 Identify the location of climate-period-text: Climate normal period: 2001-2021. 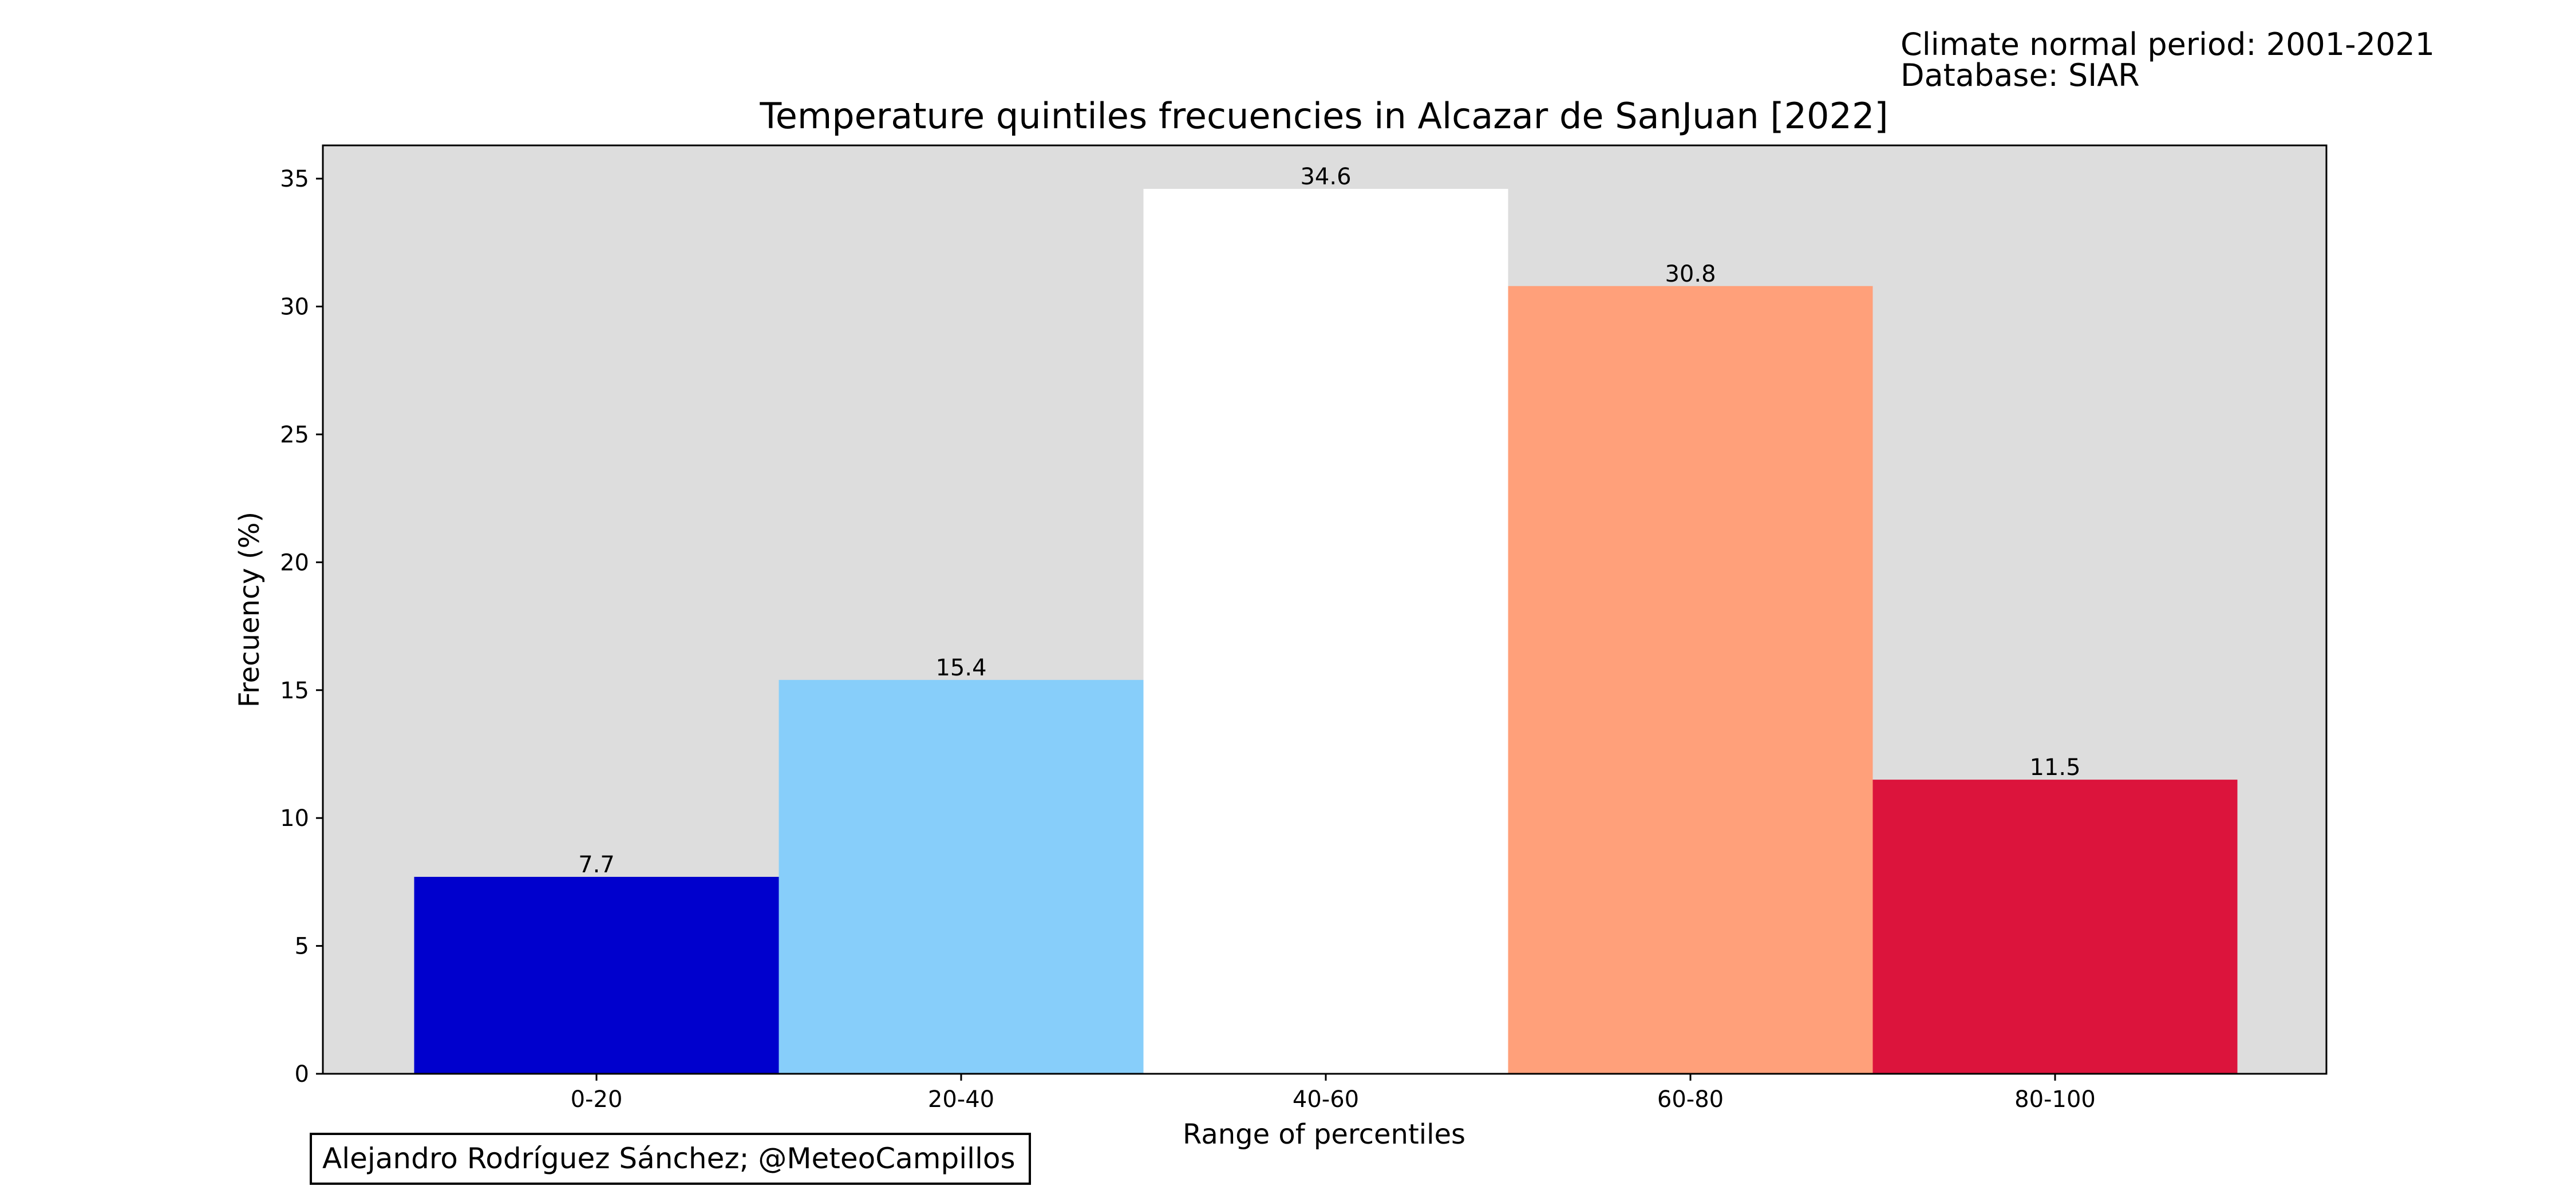
(2168, 44).